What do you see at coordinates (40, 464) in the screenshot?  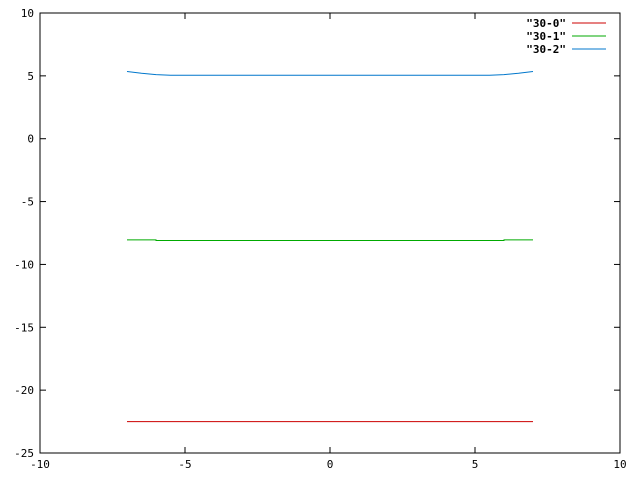 I see `x-tick-label: -10` at bounding box center [40, 464].